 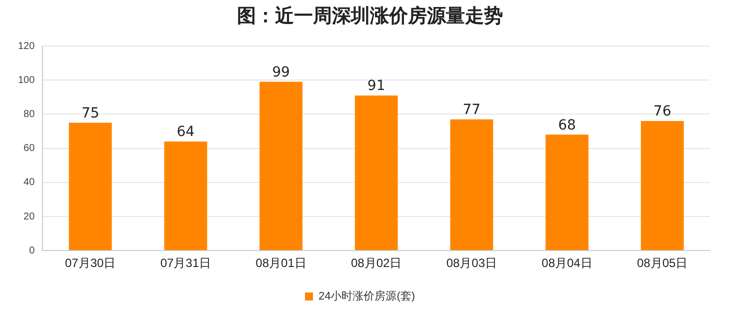 I want to click on y-tick-label: 60, so click(x=30, y=148).